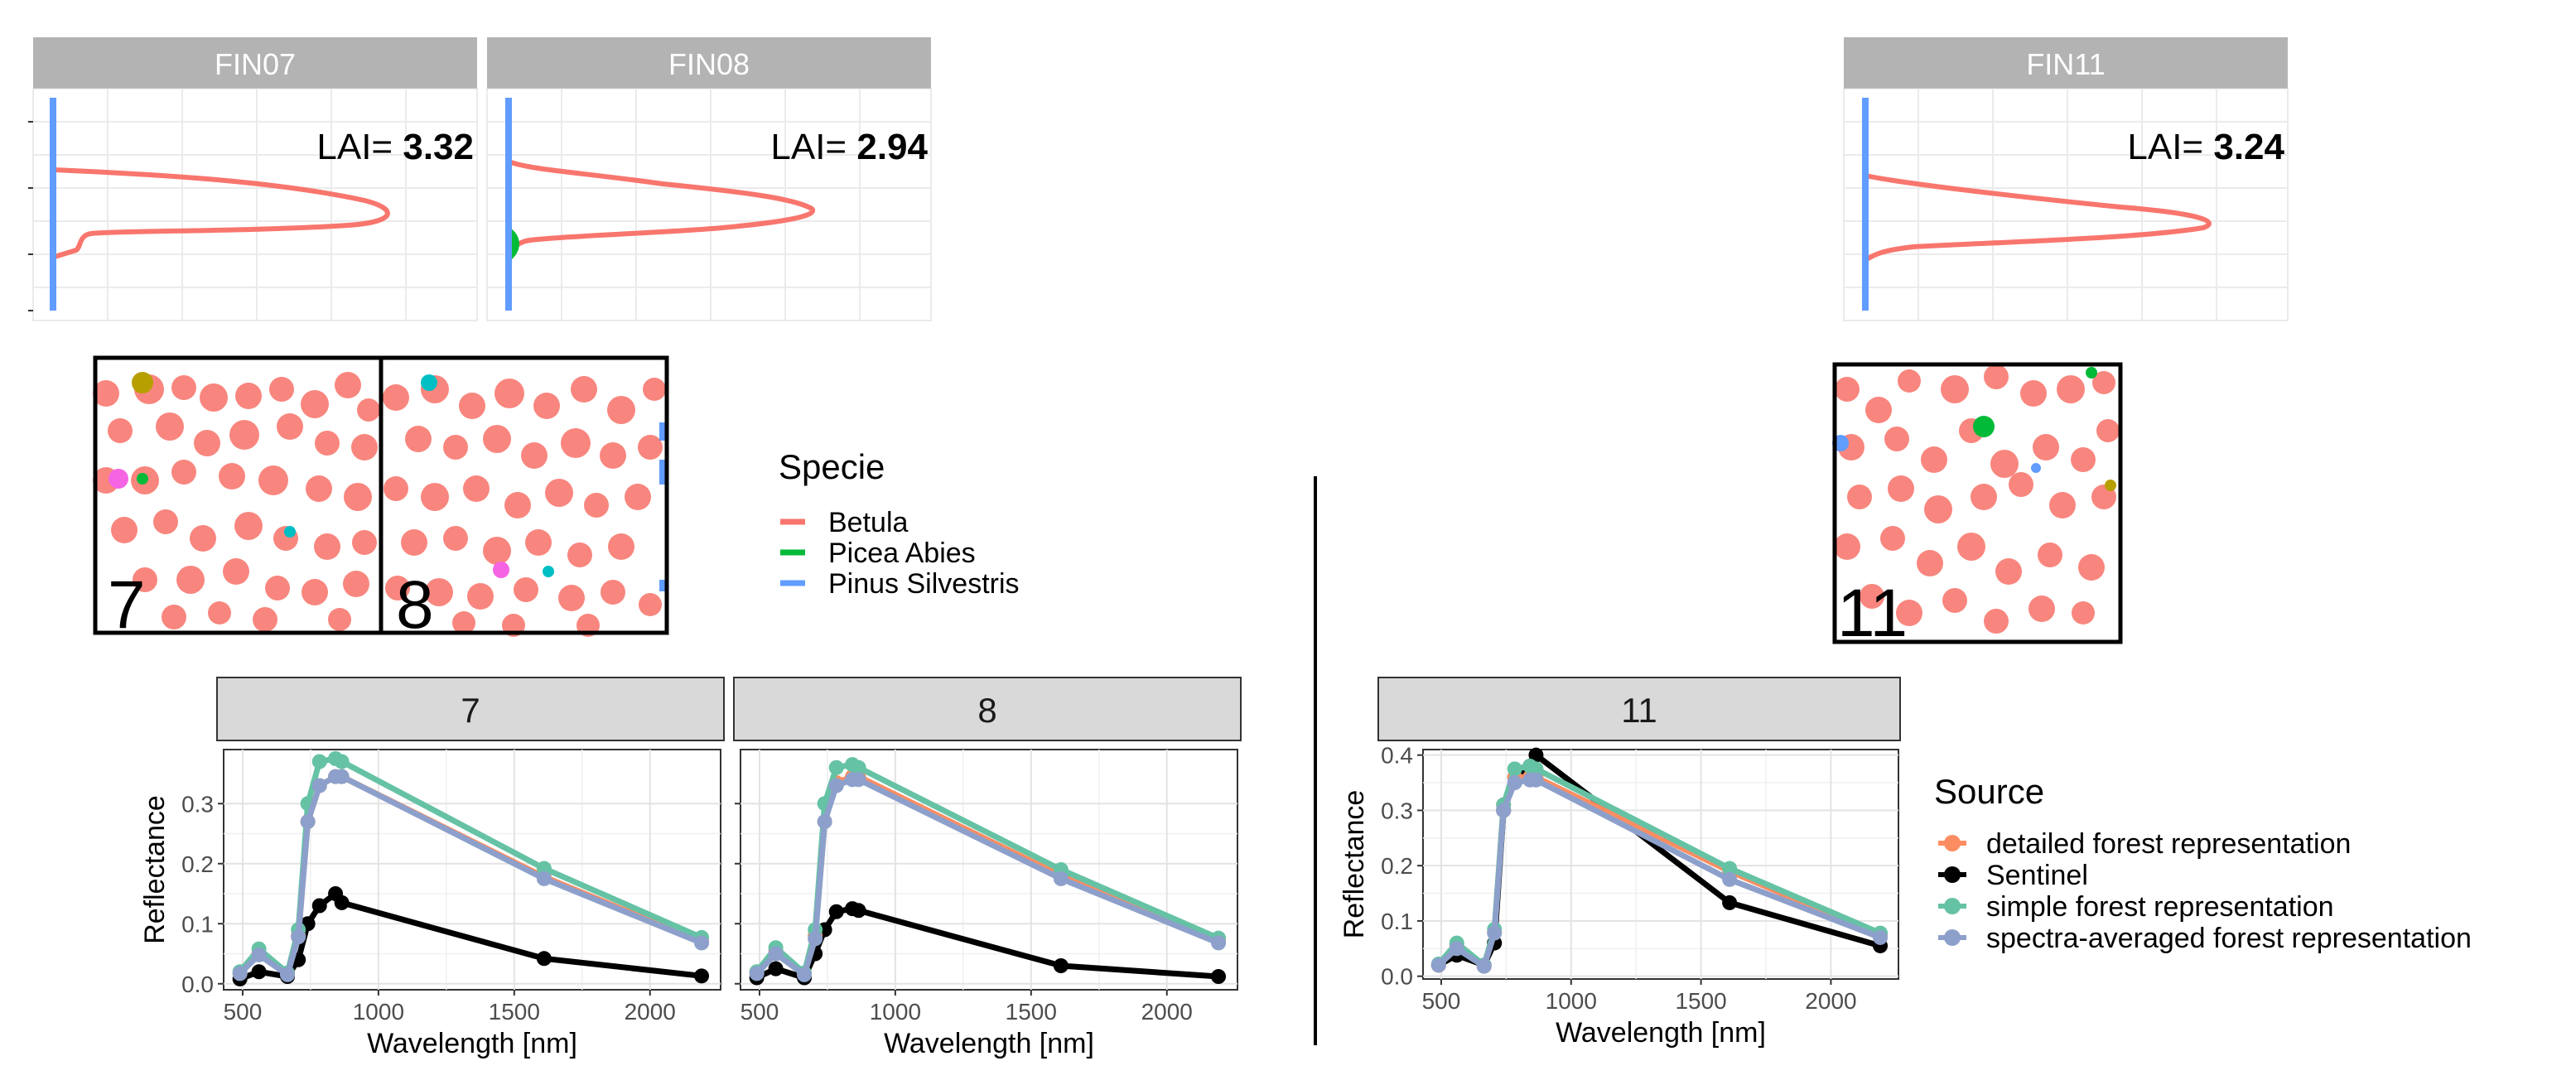  What do you see at coordinates (868, 522) in the screenshot?
I see `legend-label: Betula` at bounding box center [868, 522].